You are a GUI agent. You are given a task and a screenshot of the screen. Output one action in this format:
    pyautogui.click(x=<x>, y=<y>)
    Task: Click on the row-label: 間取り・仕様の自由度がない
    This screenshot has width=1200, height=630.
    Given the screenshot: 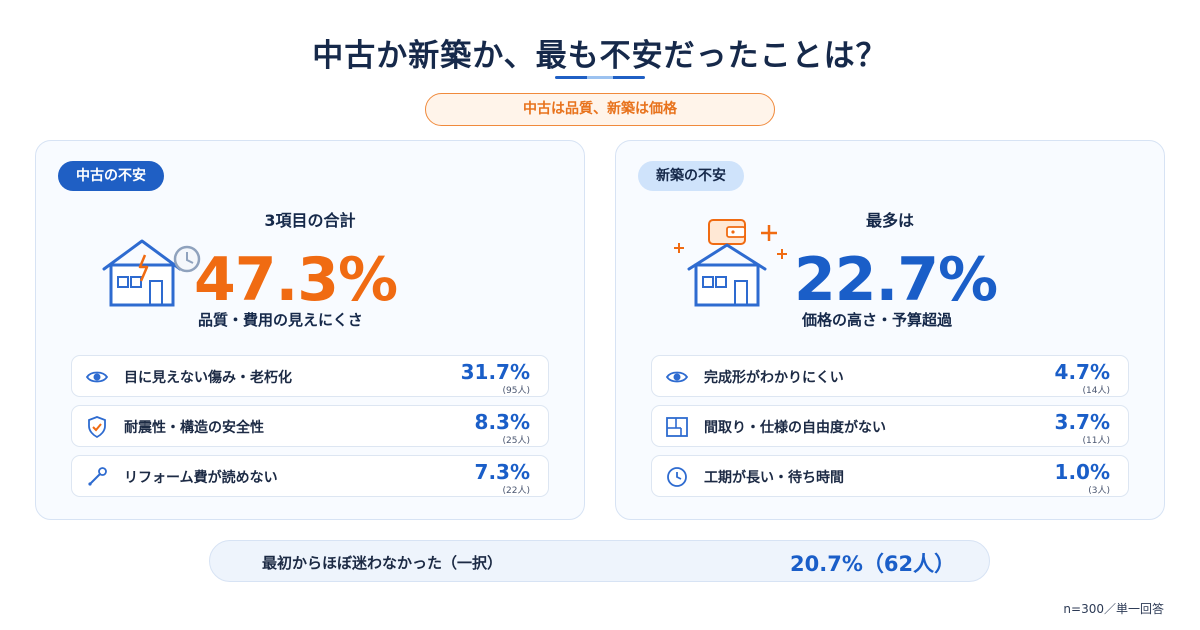 What is the action you would take?
    pyautogui.click(x=795, y=428)
    